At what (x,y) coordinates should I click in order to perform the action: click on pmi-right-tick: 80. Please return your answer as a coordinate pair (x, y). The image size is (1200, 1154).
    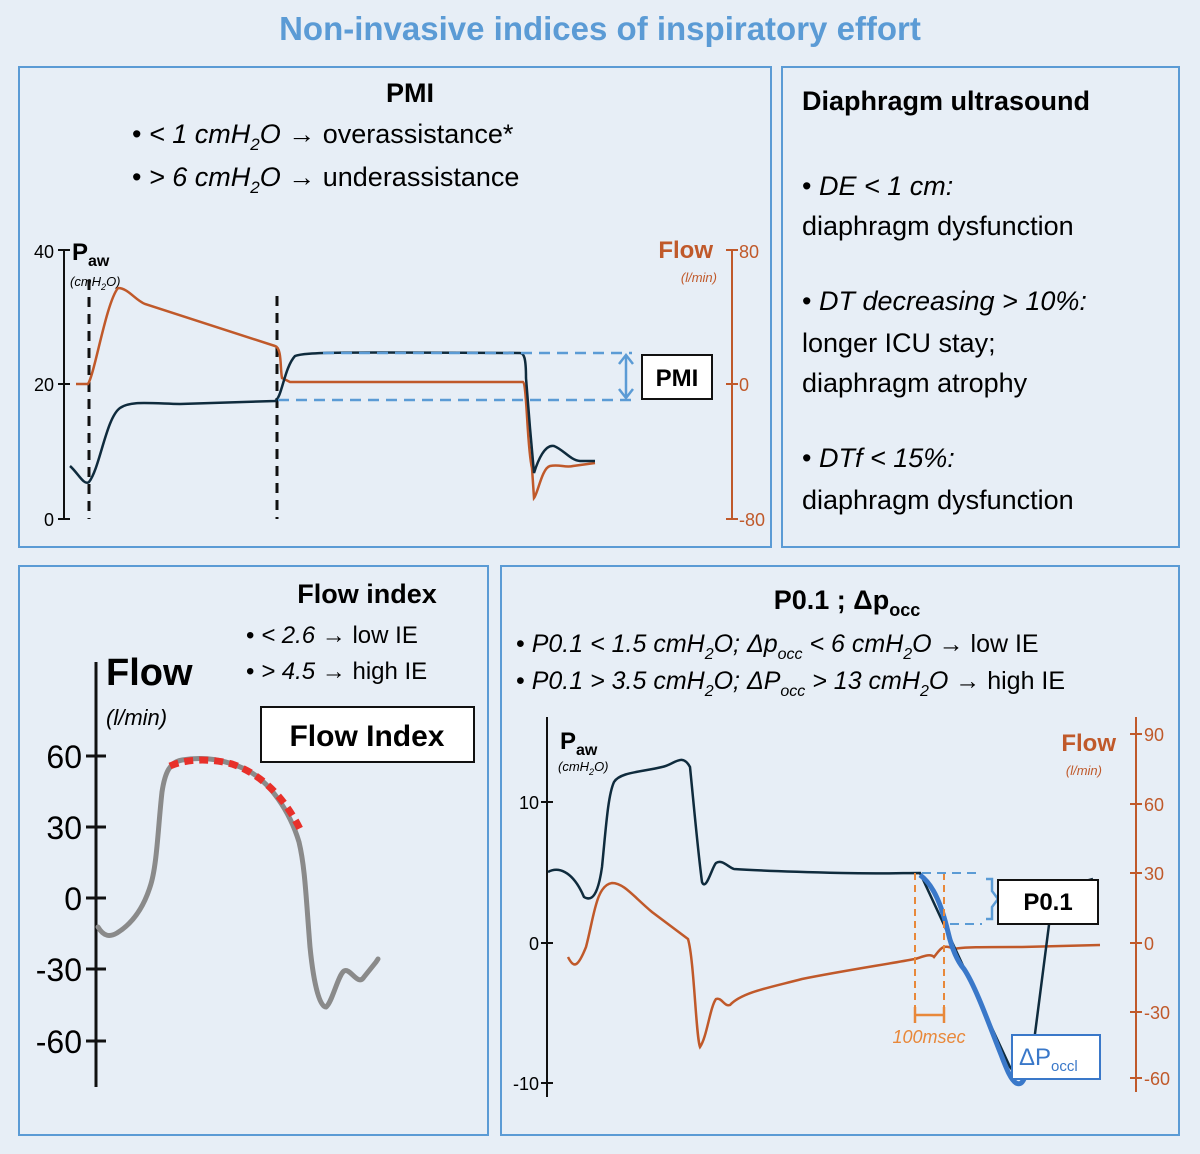
    Looking at the image, I should click on (749, 252).